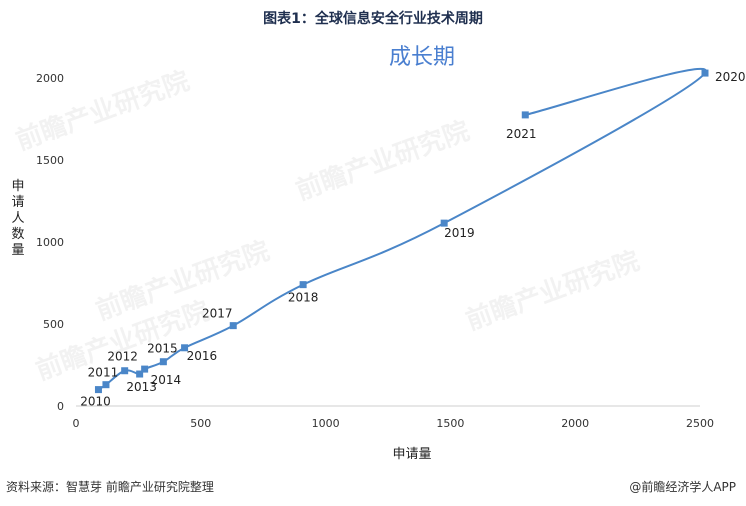  I want to click on data-label-2011: 2011, so click(103, 373).